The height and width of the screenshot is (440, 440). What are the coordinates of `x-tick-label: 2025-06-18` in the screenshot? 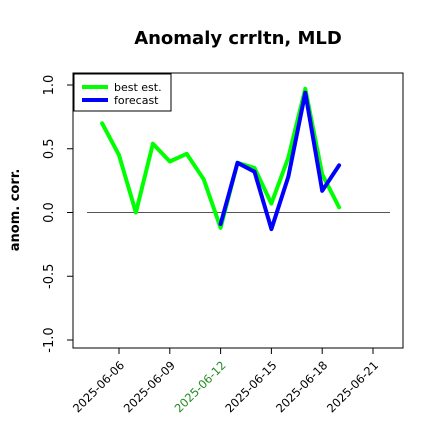 It's located at (301, 386).